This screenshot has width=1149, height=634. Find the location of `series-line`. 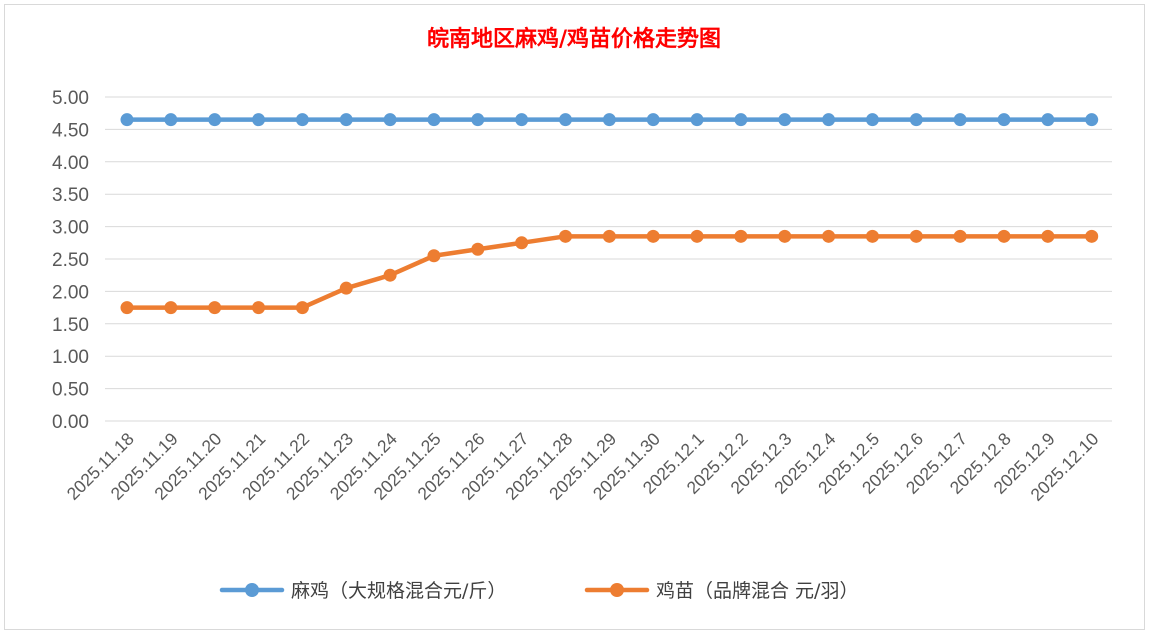

series-line is located at coordinates (609, 272).